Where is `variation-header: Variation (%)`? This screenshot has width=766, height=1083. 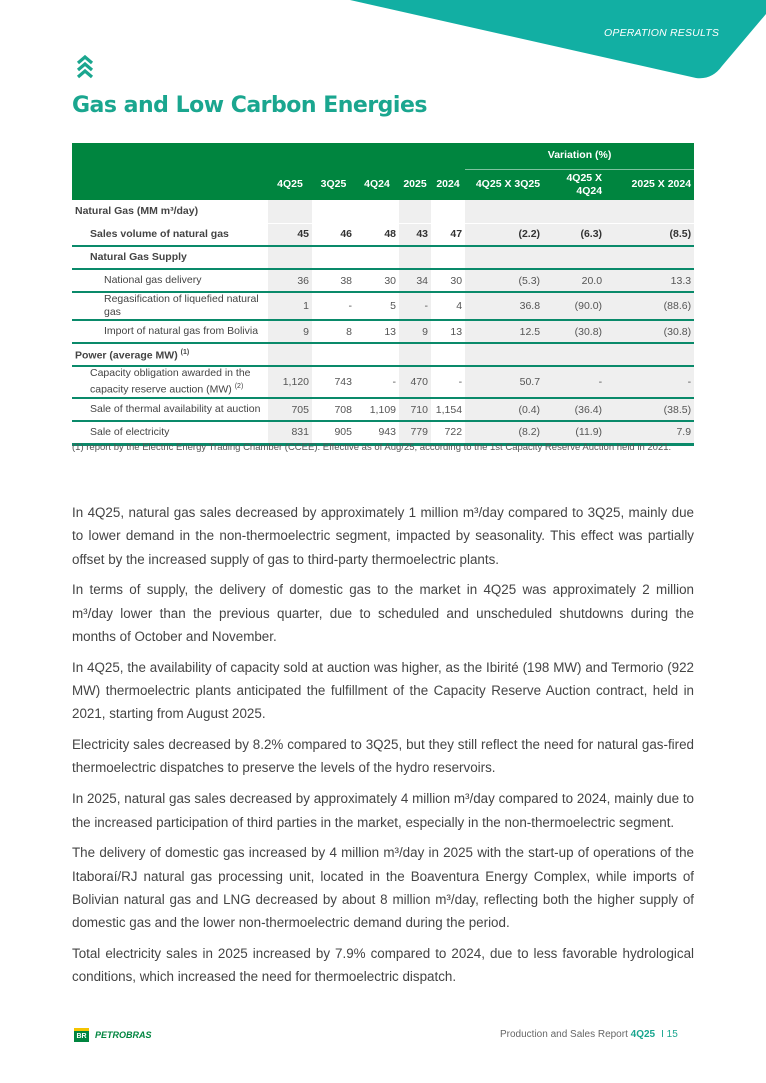
variation-header: Variation (%) is located at coordinates (580, 156).